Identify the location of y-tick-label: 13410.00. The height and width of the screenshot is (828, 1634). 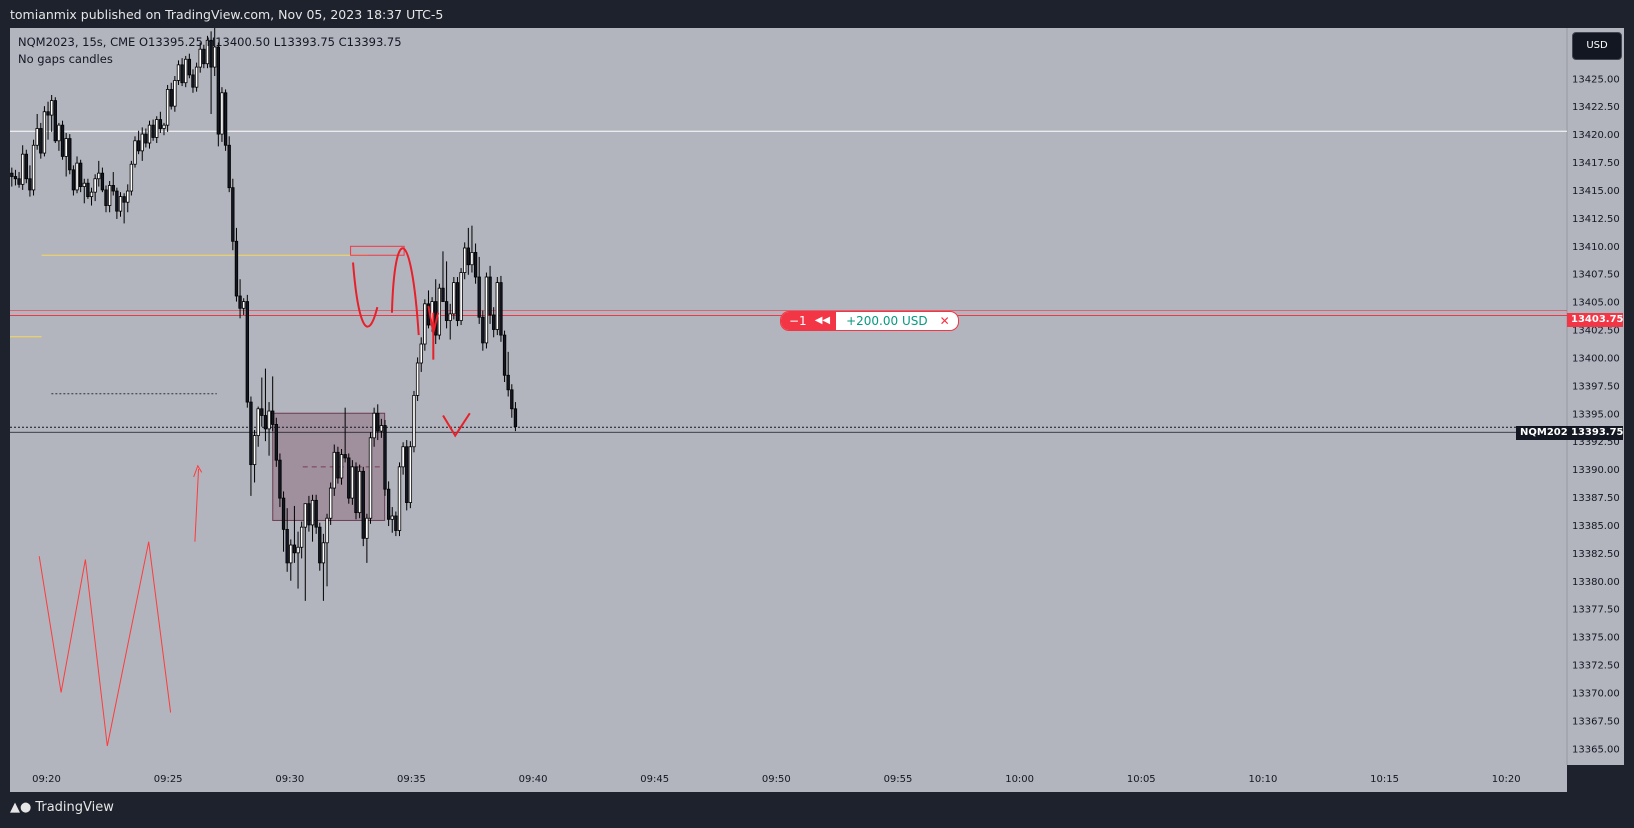
(1596, 247).